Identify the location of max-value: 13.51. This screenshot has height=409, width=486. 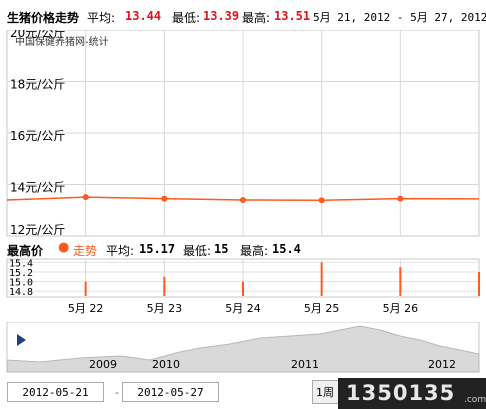
(292, 16).